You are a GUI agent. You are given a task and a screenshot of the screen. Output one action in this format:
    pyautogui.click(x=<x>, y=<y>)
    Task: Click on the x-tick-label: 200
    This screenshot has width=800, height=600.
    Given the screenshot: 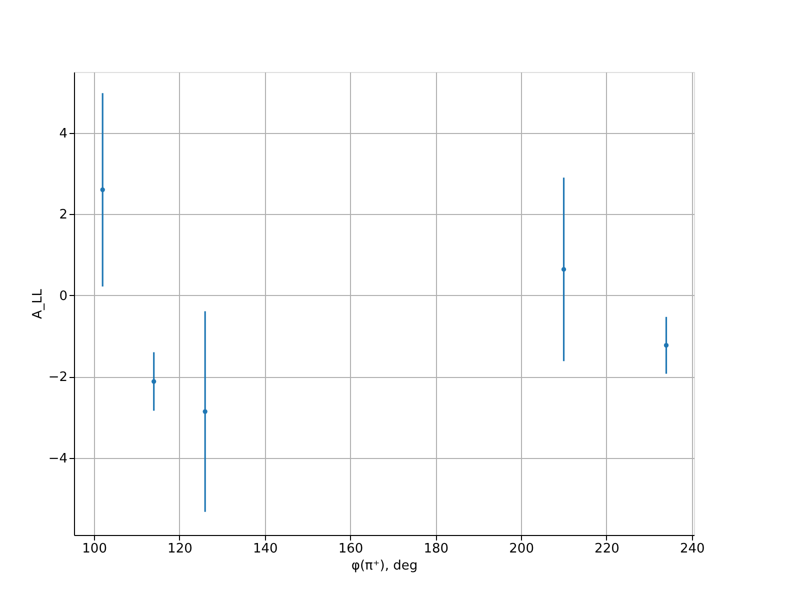 What is the action you would take?
    pyautogui.click(x=521, y=549)
    